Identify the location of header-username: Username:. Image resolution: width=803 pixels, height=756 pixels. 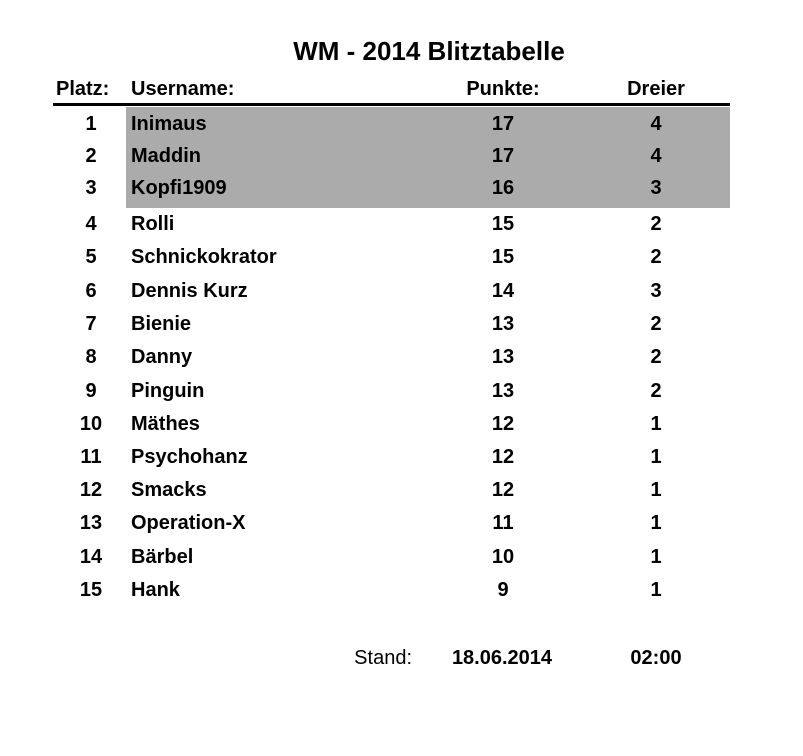
(183, 89).